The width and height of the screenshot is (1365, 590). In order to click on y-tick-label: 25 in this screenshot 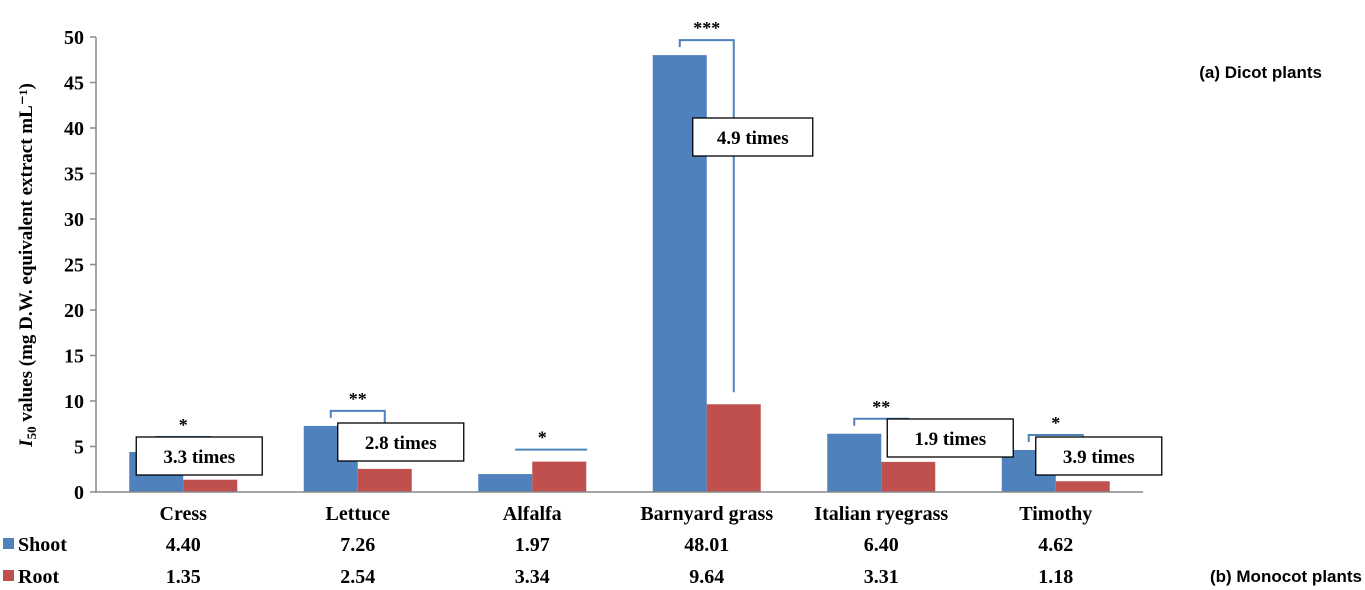, I will do `click(74, 266)`.